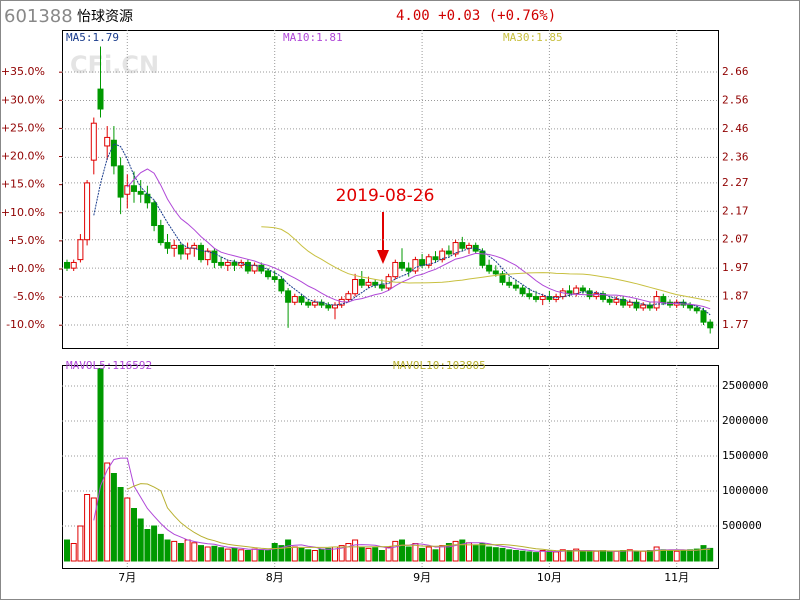 Image resolution: width=800 pixels, height=600 pixels. What do you see at coordinates (549, 577) in the screenshot?
I see `x-tick-label: 10月` at bounding box center [549, 577].